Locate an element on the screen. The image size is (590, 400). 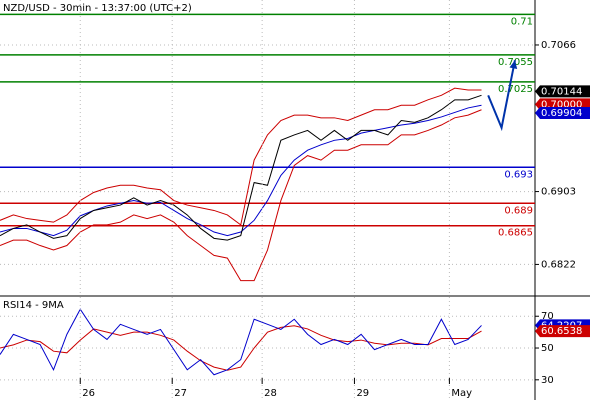
level-label: 0.6865 is located at coordinates (515, 233).